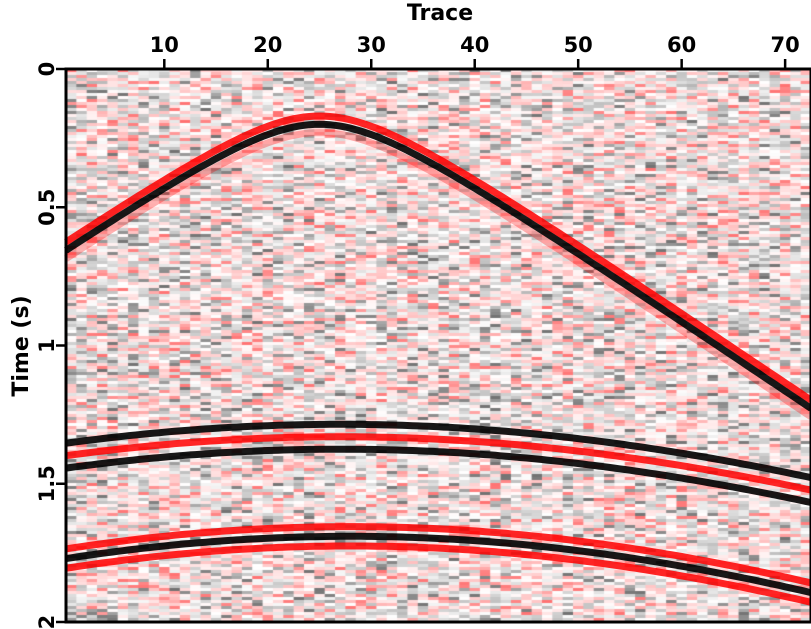 This screenshot has height=629, width=811. Describe the element at coordinates (47, 69) in the screenshot. I see `y-tick-label: 0` at that location.